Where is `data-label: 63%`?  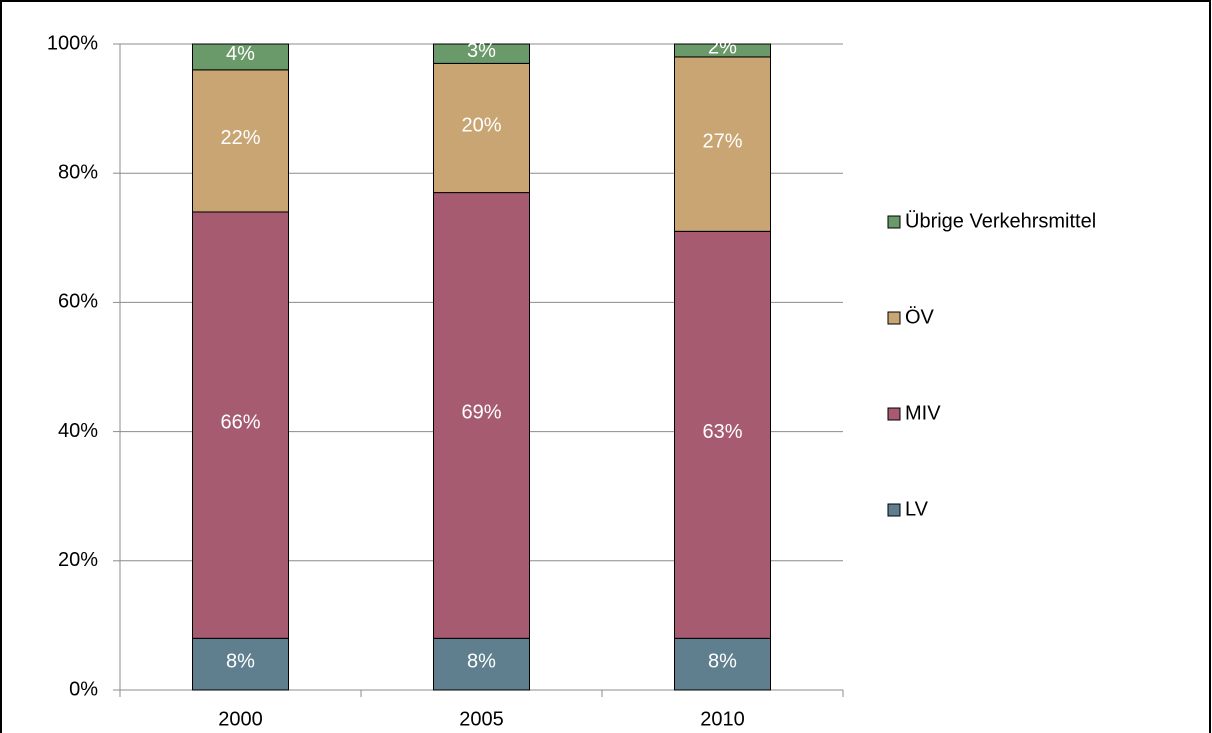
data-label: 63% is located at coordinates (722, 432).